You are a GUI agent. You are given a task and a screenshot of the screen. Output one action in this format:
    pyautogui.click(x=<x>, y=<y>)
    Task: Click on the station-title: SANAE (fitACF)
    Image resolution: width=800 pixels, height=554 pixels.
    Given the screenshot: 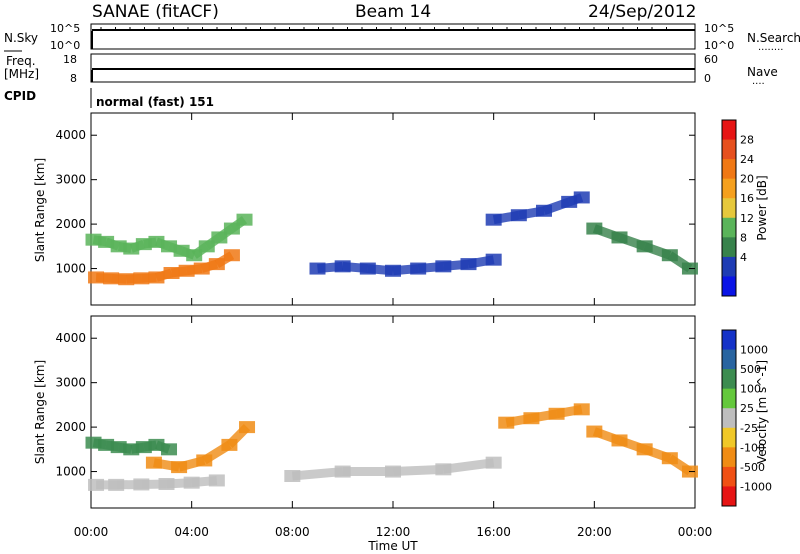 What is the action you would take?
    pyautogui.click(x=155, y=12)
    